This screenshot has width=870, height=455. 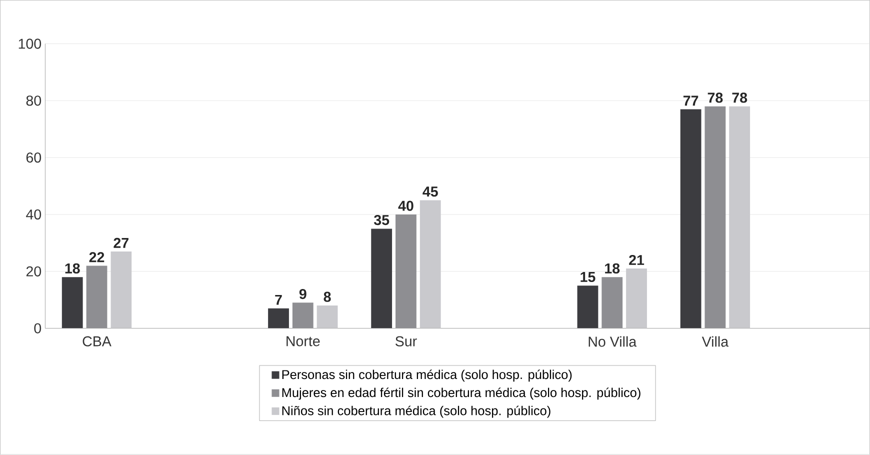 What do you see at coordinates (303, 341) in the screenshot?
I see `x-tick-label: Norte` at bounding box center [303, 341].